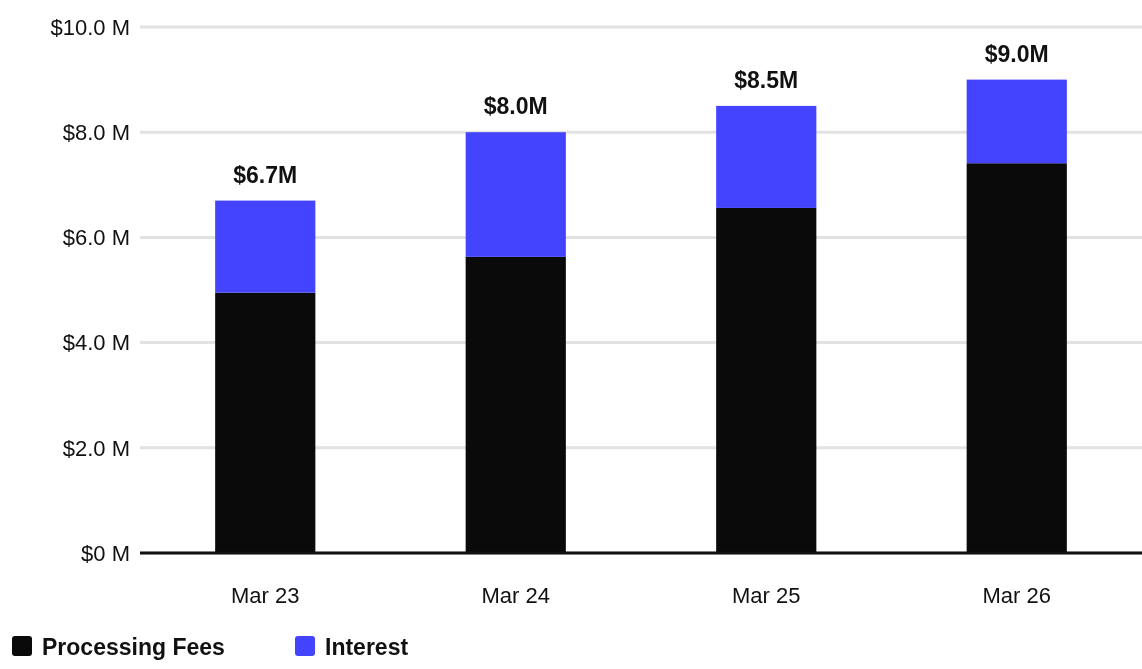  What do you see at coordinates (96, 343) in the screenshot?
I see `y-tick-label: $4.0 M` at bounding box center [96, 343].